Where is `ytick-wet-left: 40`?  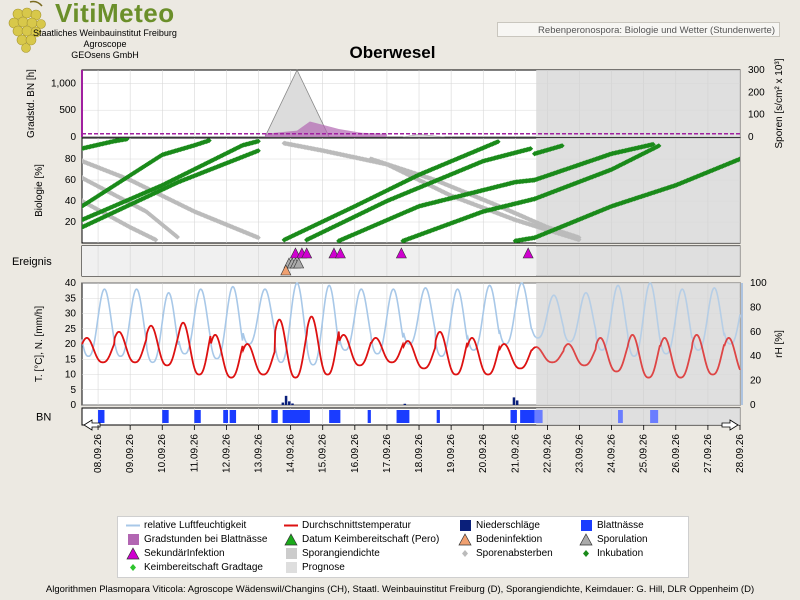 ytick-wet-left: 40 is located at coordinates (71, 283).